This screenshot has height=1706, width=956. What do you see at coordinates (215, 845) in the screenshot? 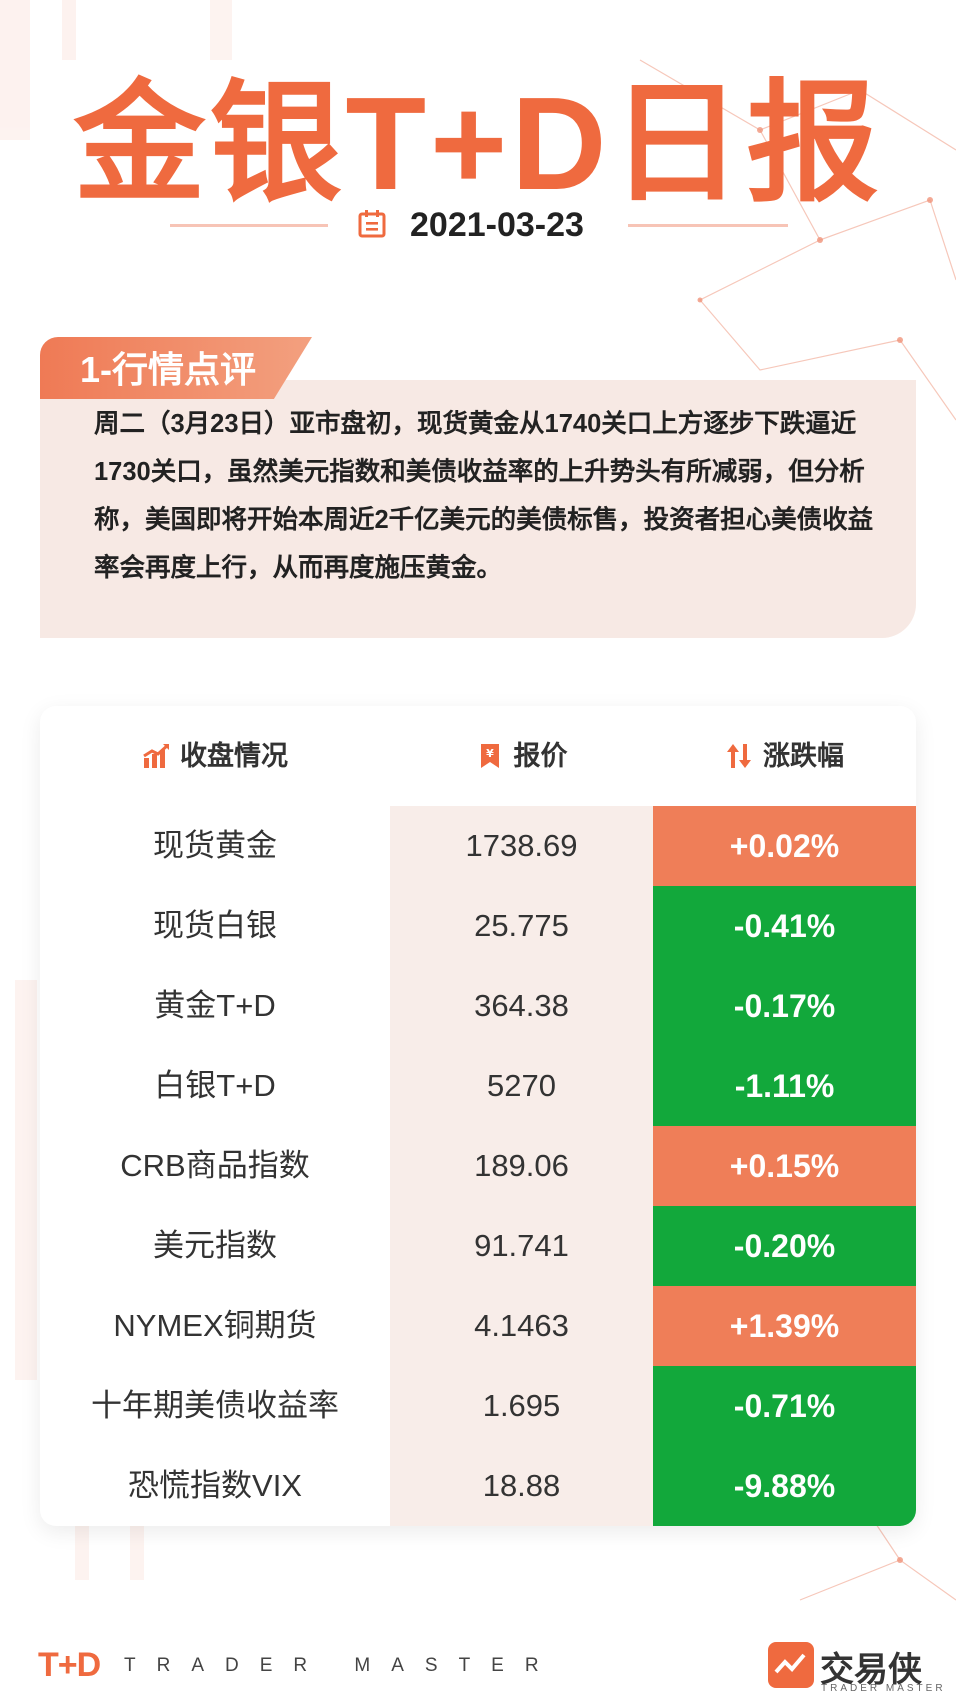
I see `instrument-name: 现货黄金` at bounding box center [215, 845].